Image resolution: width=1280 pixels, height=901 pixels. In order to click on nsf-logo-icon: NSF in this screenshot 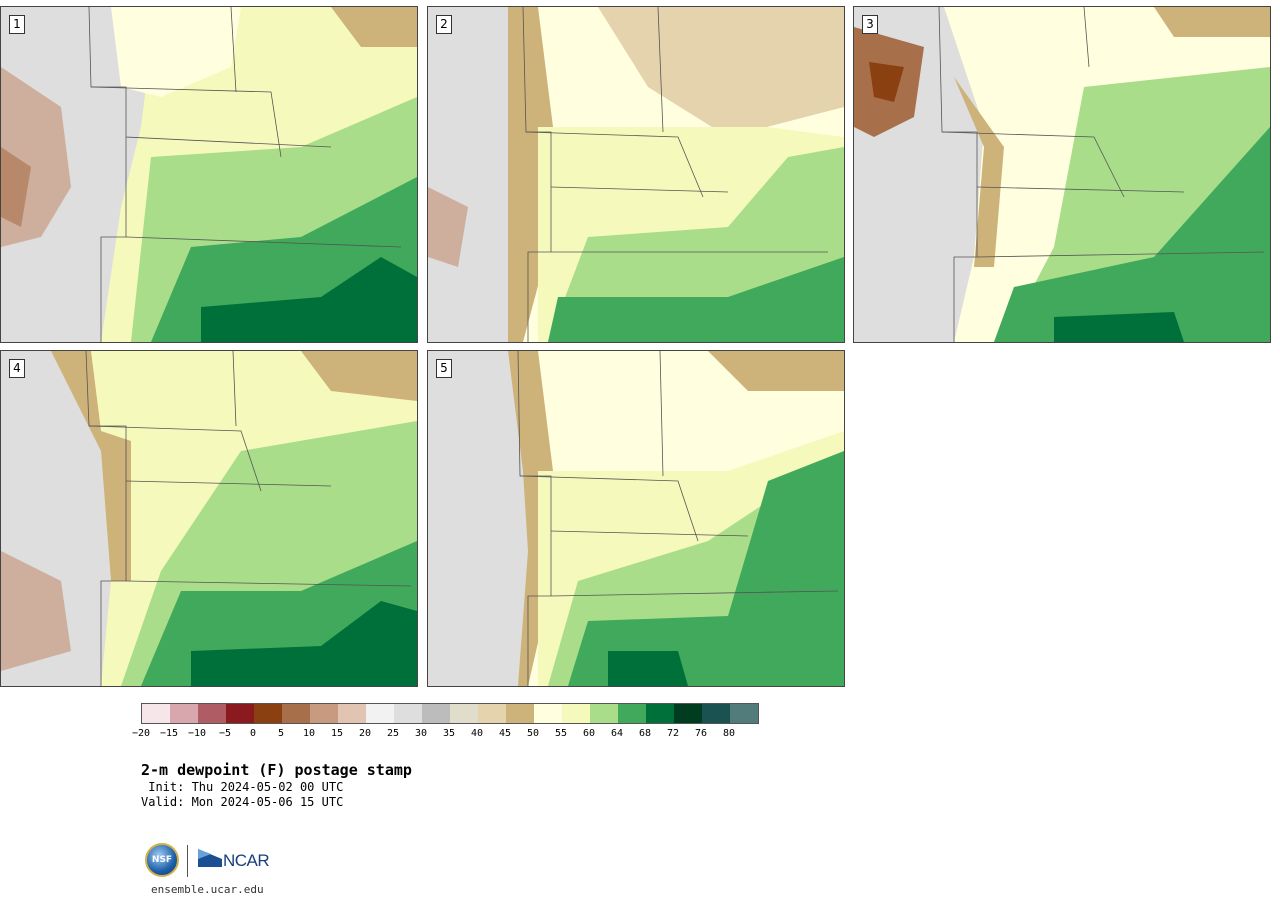, I will do `click(162, 860)`.